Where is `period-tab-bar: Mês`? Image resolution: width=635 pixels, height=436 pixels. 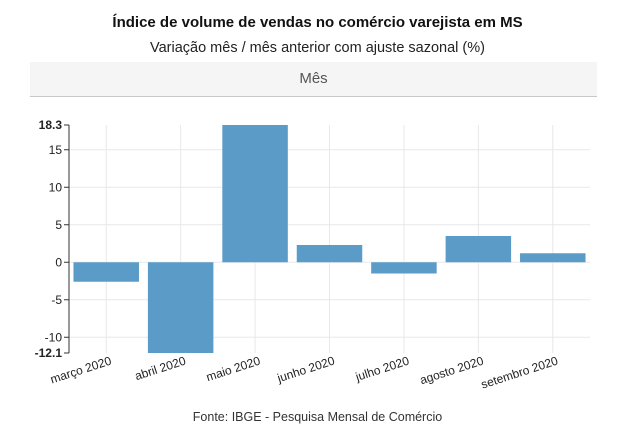
period-tab-bar: Mês is located at coordinates (313, 79).